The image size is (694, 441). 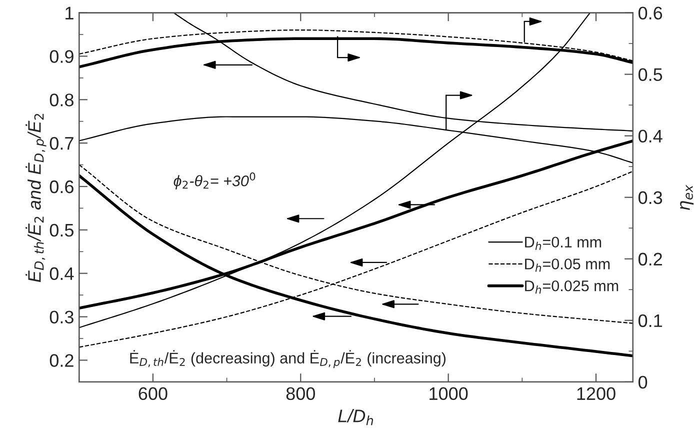 What do you see at coordinates (215, 181) in the screenshot?
I see `annotation: ϕ$_{2}$-θ$_{2}$= +30$^{0}$` at bounding box center [215, 181].